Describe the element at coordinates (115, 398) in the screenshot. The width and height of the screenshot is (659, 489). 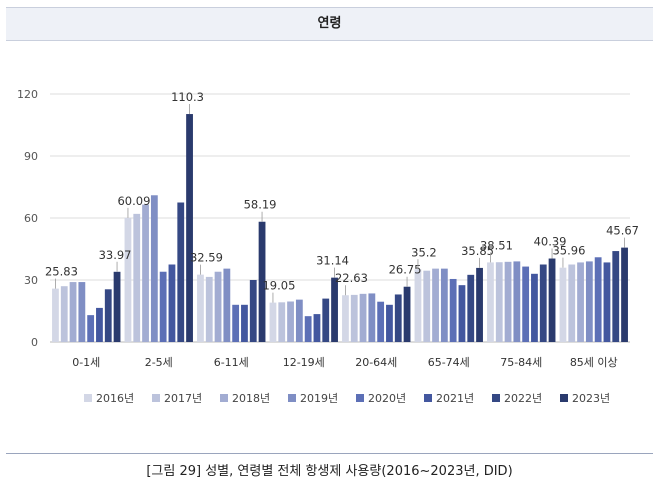
I see `legend-label: 2016년` at that location.